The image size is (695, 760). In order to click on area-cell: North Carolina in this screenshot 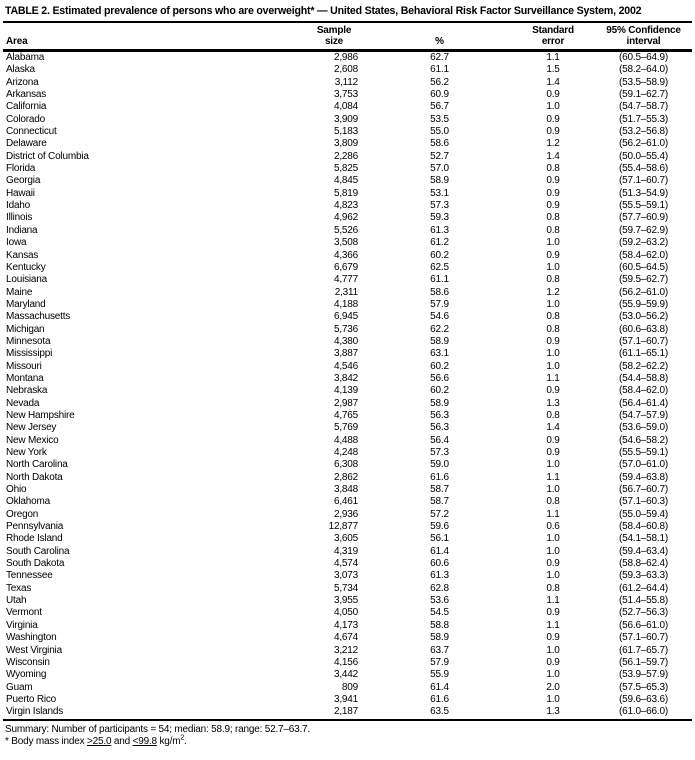, I will do `click(37, 465)`.